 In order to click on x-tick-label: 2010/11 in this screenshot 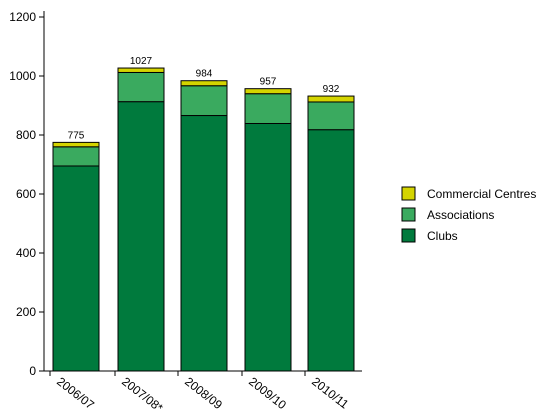, I will do `click(330, 392)`.